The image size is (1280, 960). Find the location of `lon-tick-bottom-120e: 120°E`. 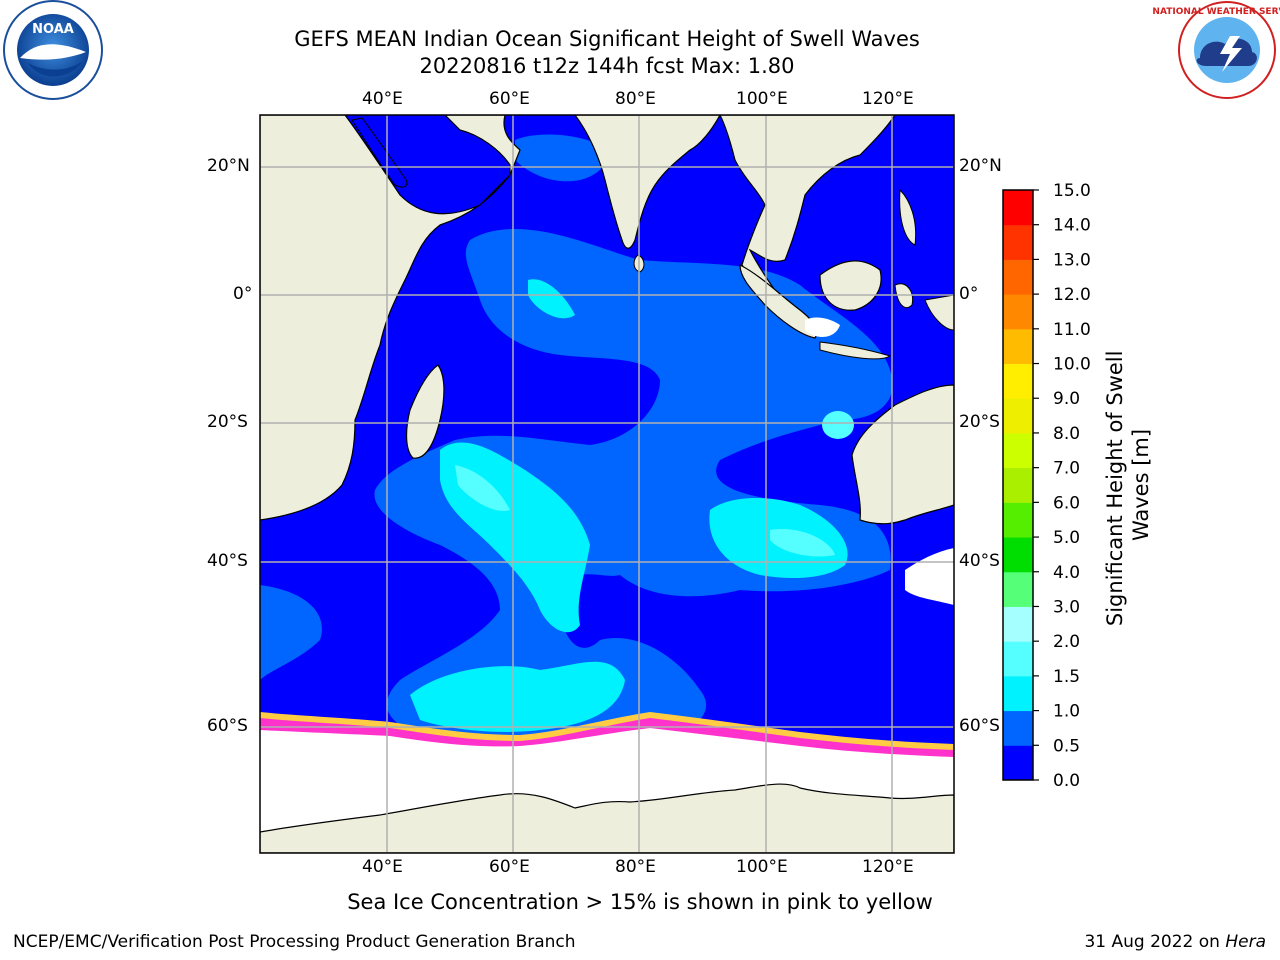

lon-tick-bottom-120e: 120°E is located at coordinates (888, 867).